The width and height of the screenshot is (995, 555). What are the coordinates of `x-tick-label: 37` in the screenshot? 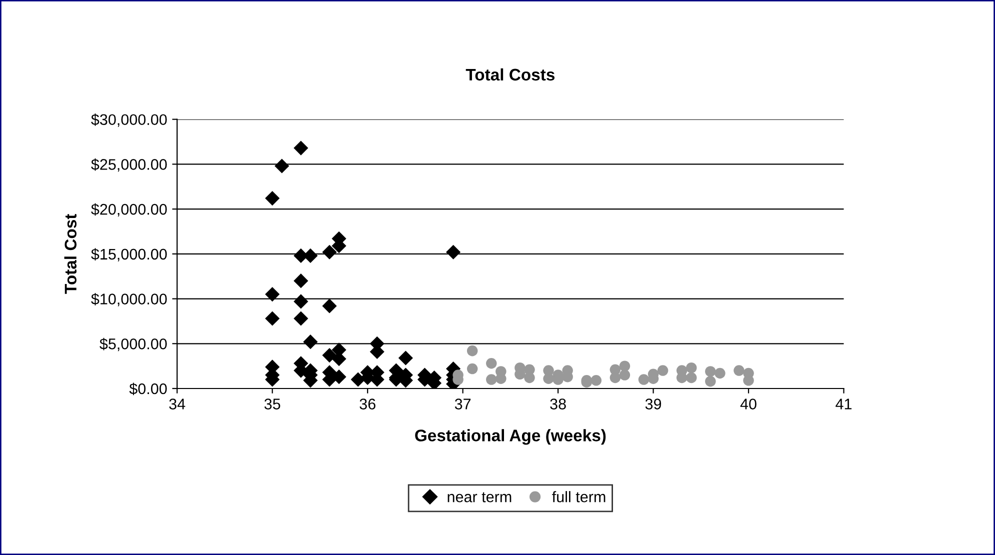 It's located at (462, 404).